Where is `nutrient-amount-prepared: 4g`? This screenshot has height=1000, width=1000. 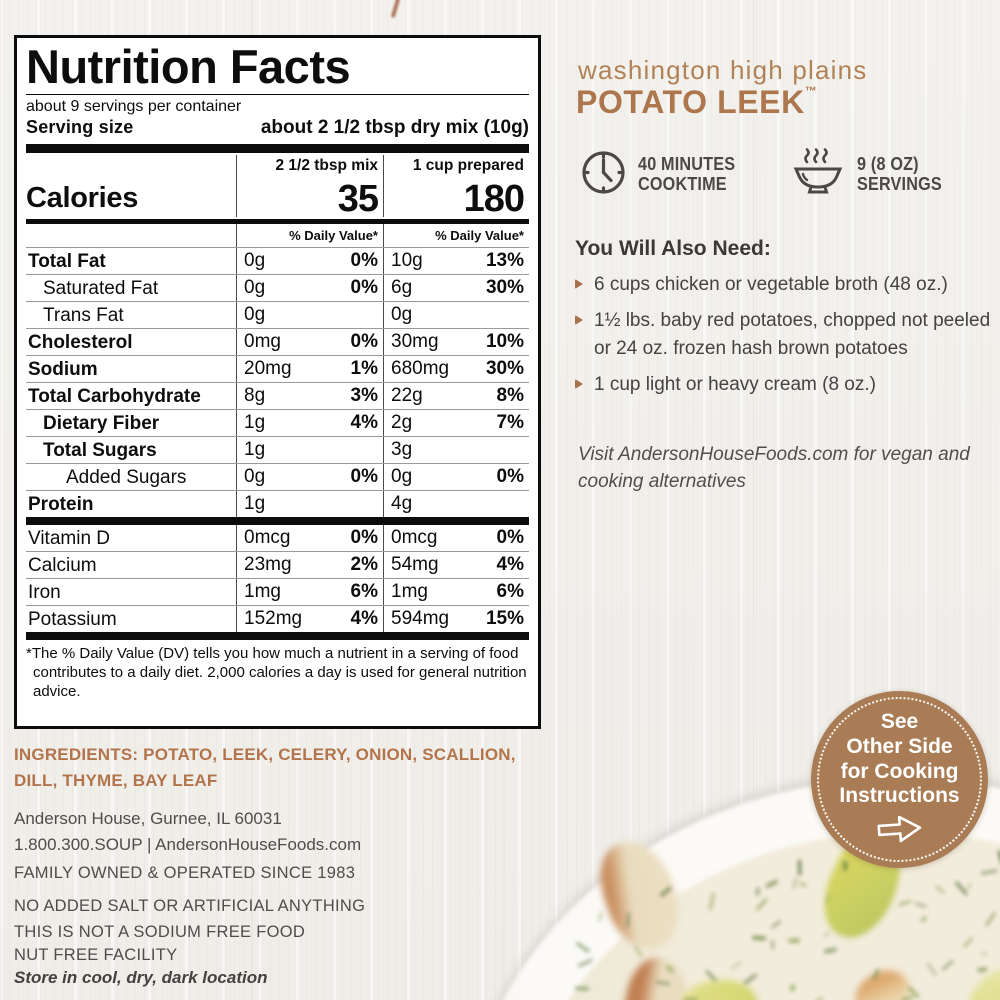
nutrient-amount-prepared: 4g is located at coordinates (402, 504).